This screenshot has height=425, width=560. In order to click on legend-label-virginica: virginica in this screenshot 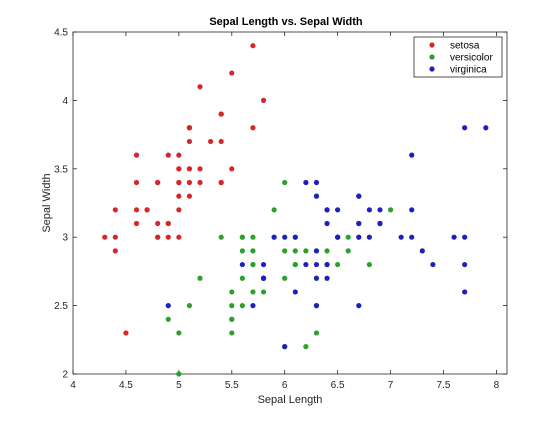, I will do `click(468, 70)`.